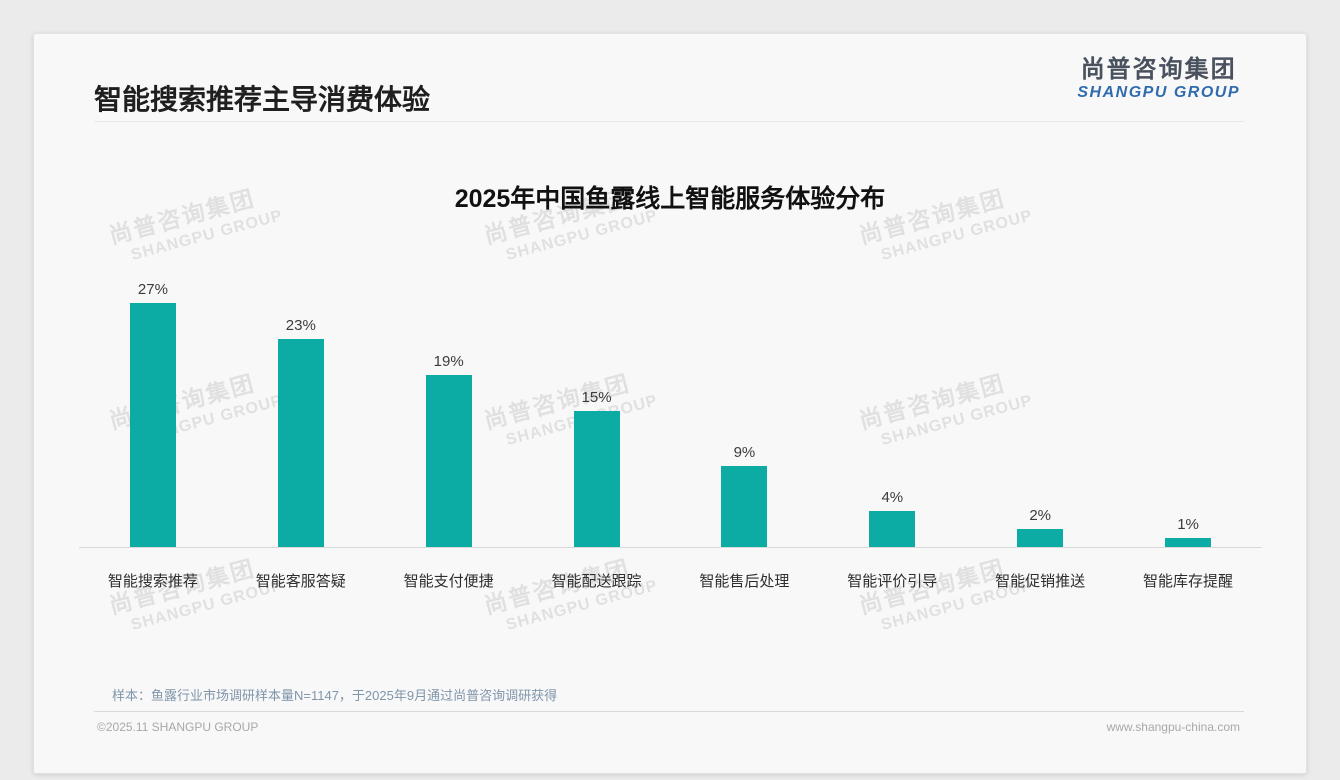 Image resolution: width=1340 pixels, height=780 pixels. Describe the element at coordinates (1188, 581) in the screenshot. I see `bar-category-label: 智能库存提醒` at that location.